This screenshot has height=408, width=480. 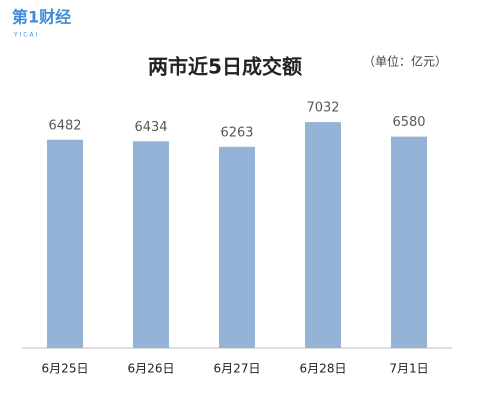 I want to click on chart-subtitle: （单位：亿元）, so click(x=405, y=61).